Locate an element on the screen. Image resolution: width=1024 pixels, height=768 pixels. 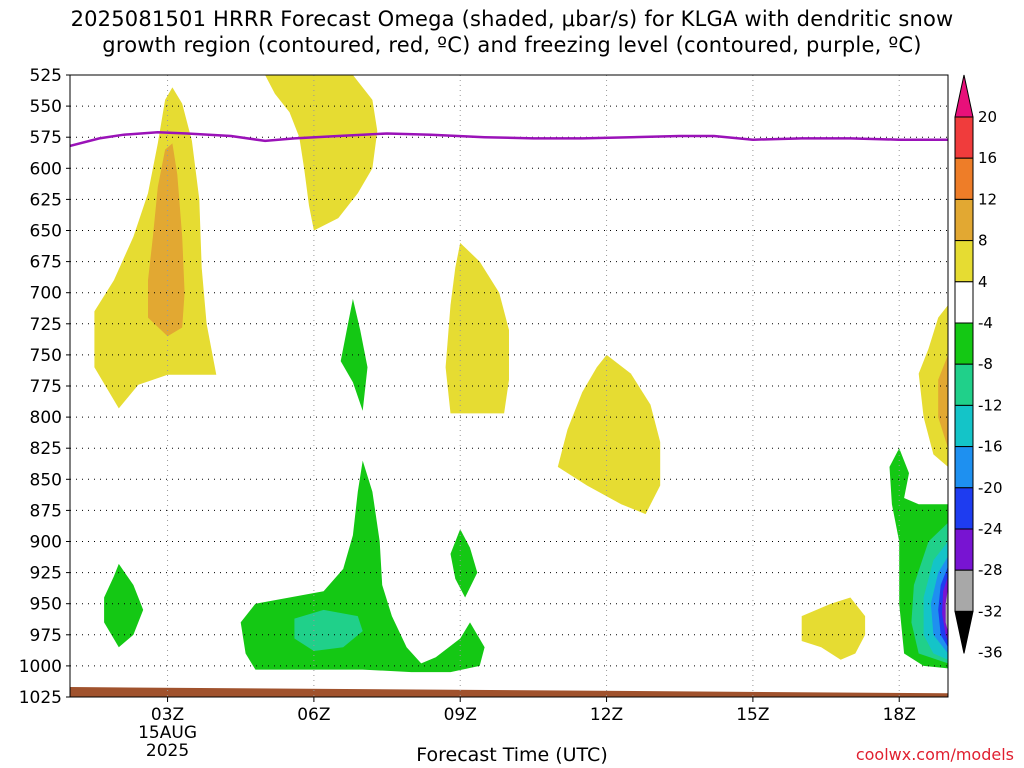
colorbar-label-2: 12 is located at coordinates (987, 199).